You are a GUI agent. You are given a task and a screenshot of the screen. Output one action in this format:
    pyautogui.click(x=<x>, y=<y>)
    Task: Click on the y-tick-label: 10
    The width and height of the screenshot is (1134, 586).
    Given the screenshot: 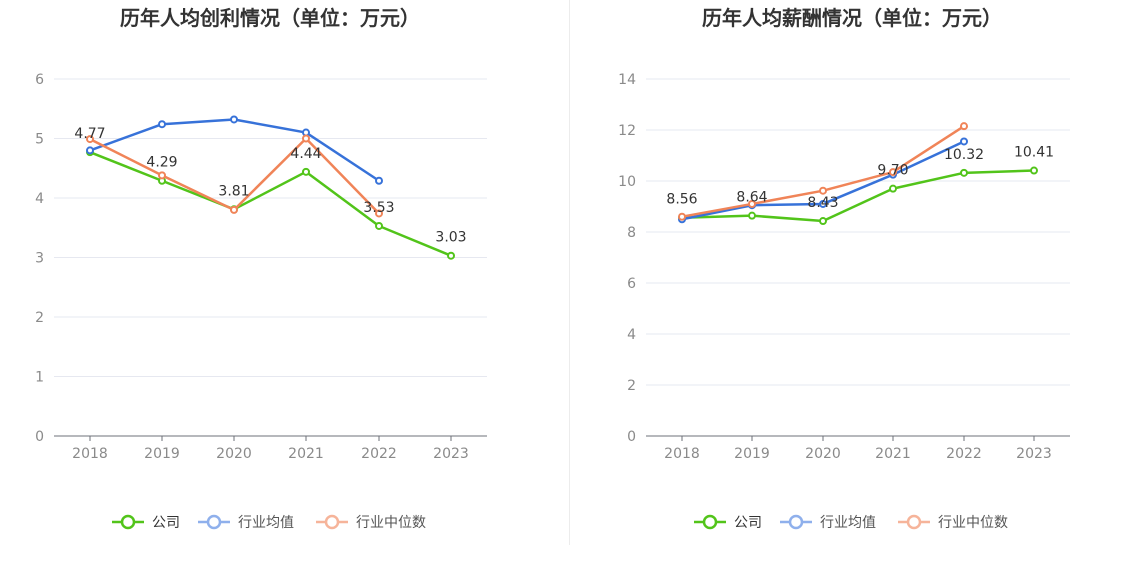 What is the action you would take?
    pyautogui.click(x=627, y=182)
    